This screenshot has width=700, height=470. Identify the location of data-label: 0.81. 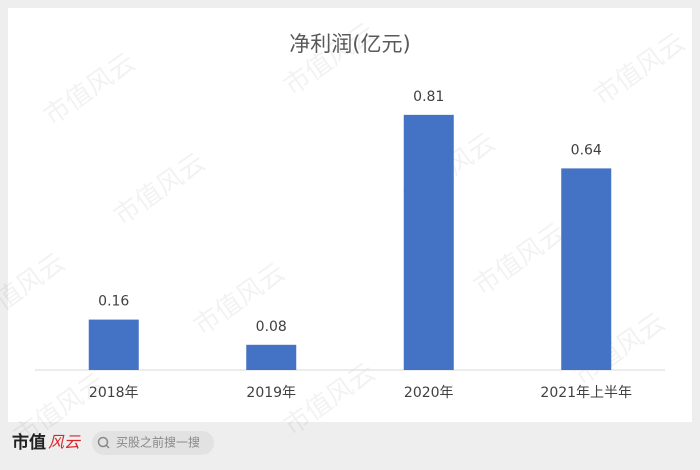
(428, 97).